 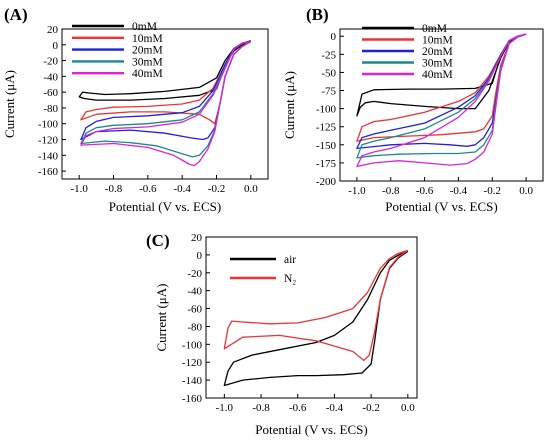 What do you see at coordinates (408, 408) in the screenshot?
I see `panel-c-x-tick-label: 0.0` at bounding box center [408, 408].